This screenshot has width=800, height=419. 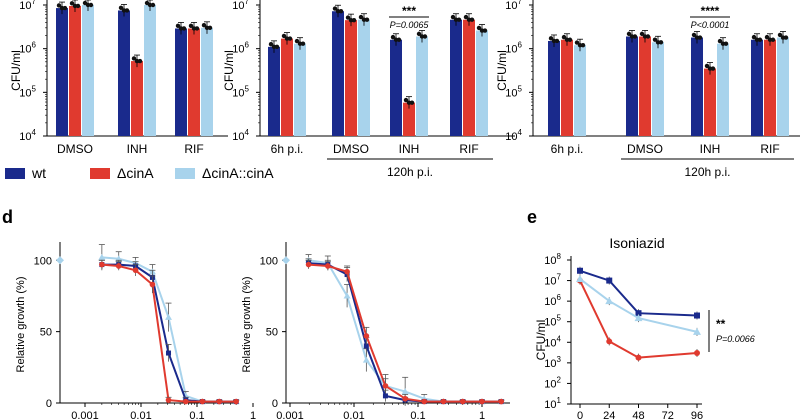 I want to click on y-tick-label-d1-0: 0, so click(x=49, y=404).